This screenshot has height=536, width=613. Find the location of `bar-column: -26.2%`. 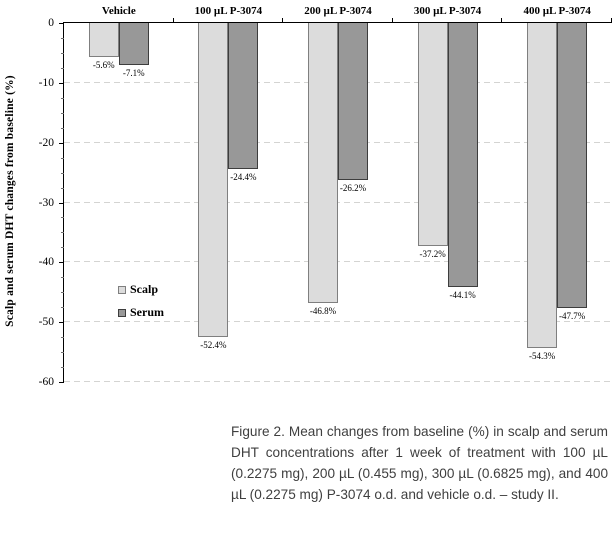

bar-column: -26.2% is located at coordinates (352, 108).